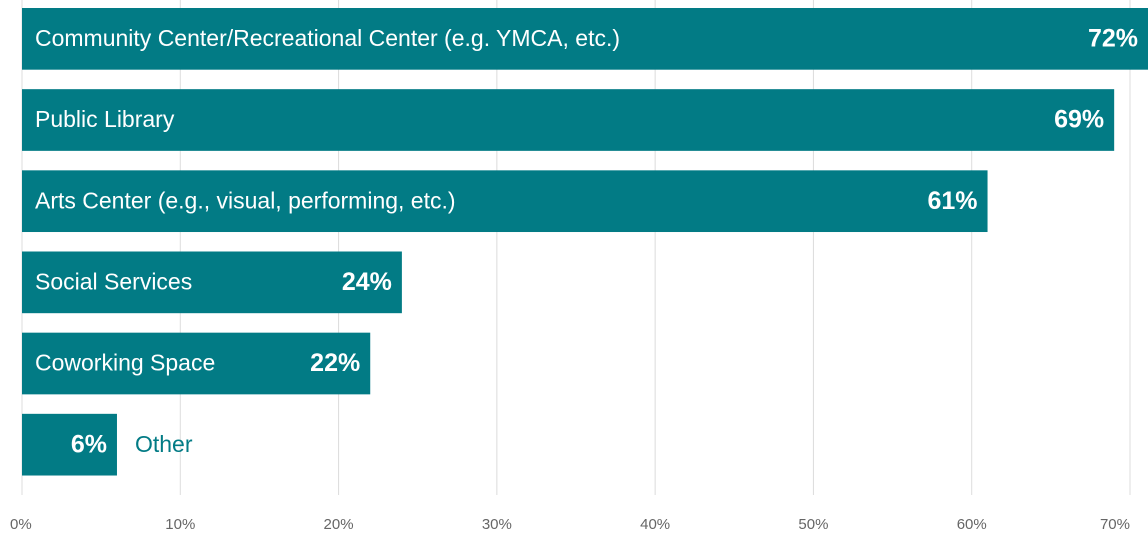 This screenshot has height=536, width=1148. What do you see at coordinates (655, 524) in the screenshot?
I see `x-tick-label: 40%` at bounding box center [655, 524].